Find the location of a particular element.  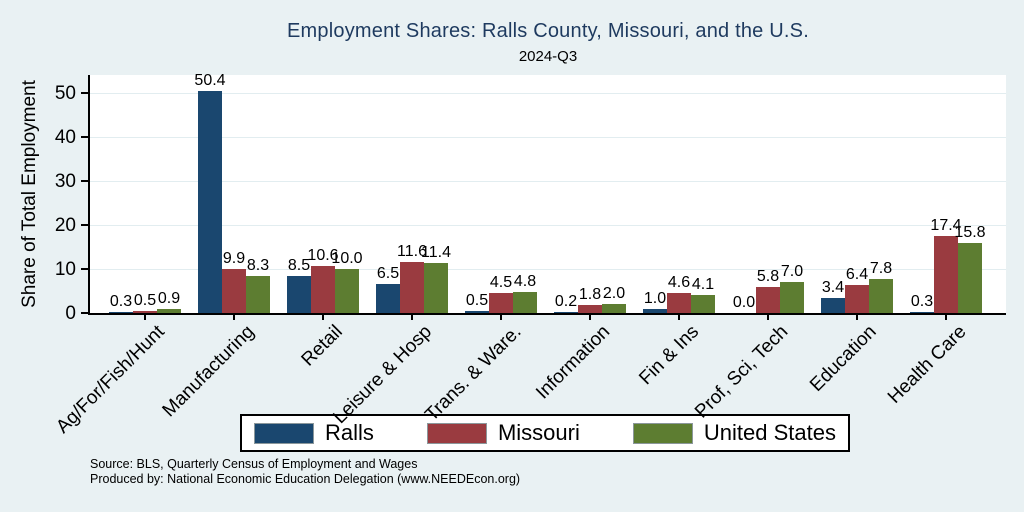

x-axis-category-label: Manufacturing is located at coordinates (208, 371).